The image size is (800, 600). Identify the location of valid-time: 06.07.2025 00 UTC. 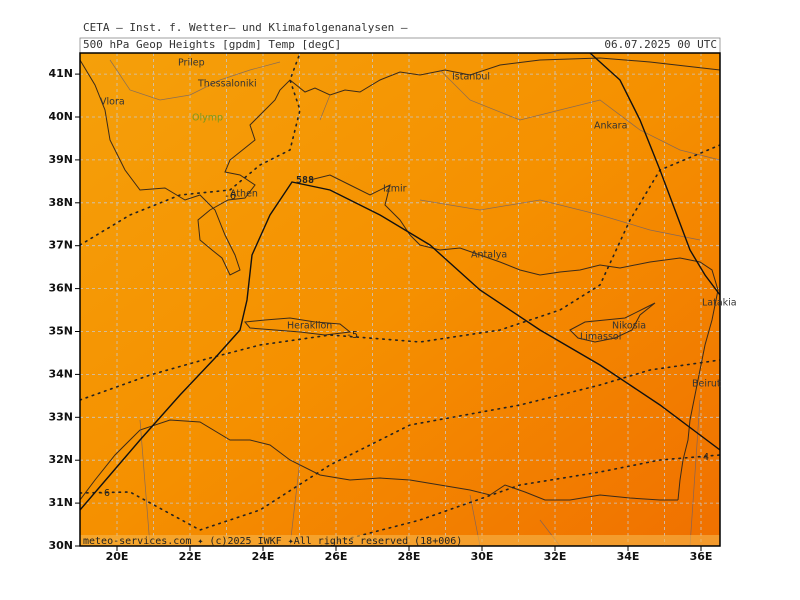
(660, 44).